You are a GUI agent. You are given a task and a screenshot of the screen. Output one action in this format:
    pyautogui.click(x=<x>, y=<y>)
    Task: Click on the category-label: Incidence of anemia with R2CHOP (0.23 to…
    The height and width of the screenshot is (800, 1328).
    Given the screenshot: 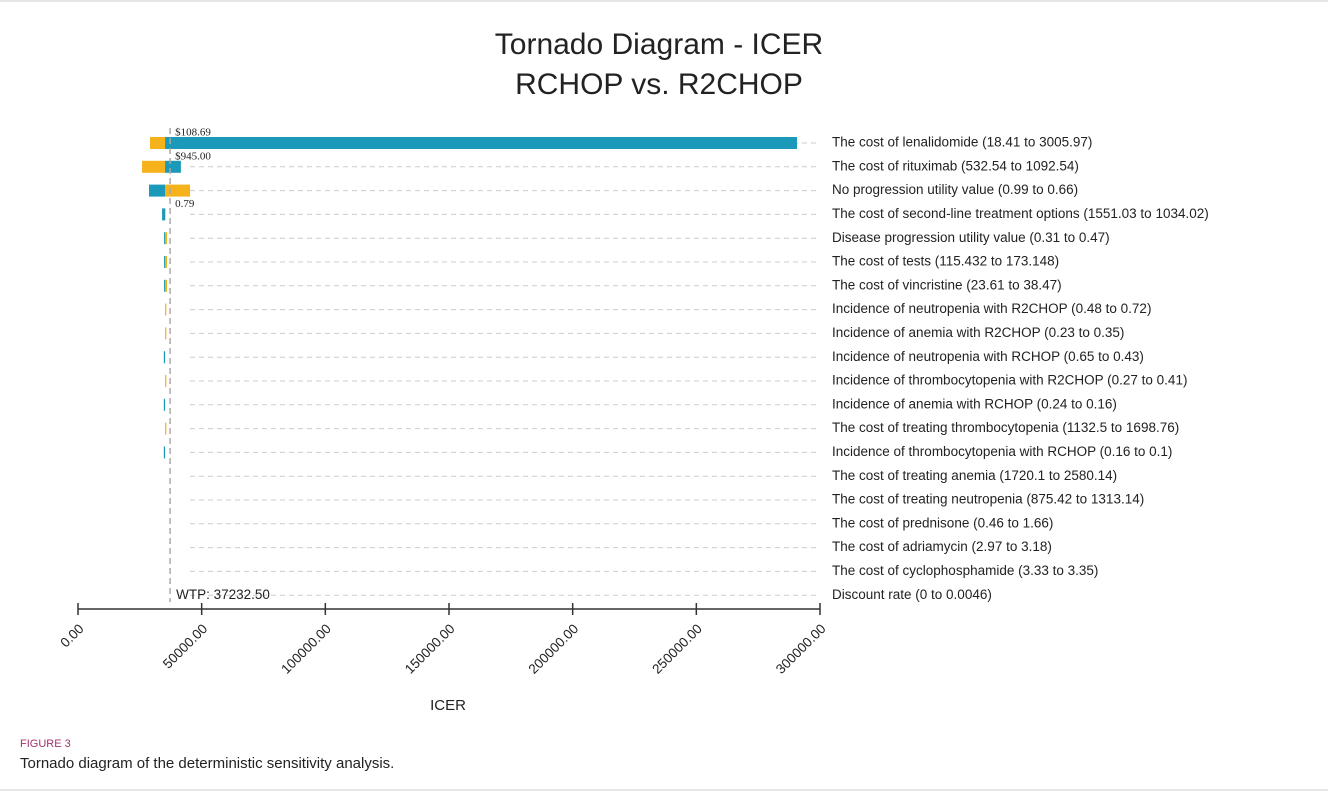 What is the action you would take?
    pyautogui.click(x=978, y=332)
    